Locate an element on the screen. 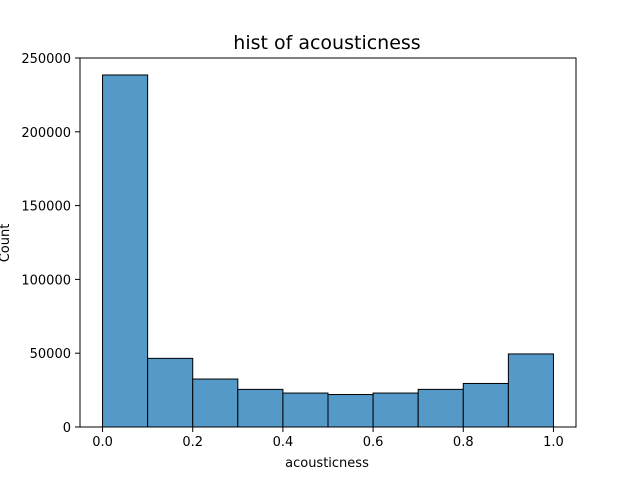 This screenshot has height=480, width=640. y-tick-label: 200000 is located at coordinates (46, 133).